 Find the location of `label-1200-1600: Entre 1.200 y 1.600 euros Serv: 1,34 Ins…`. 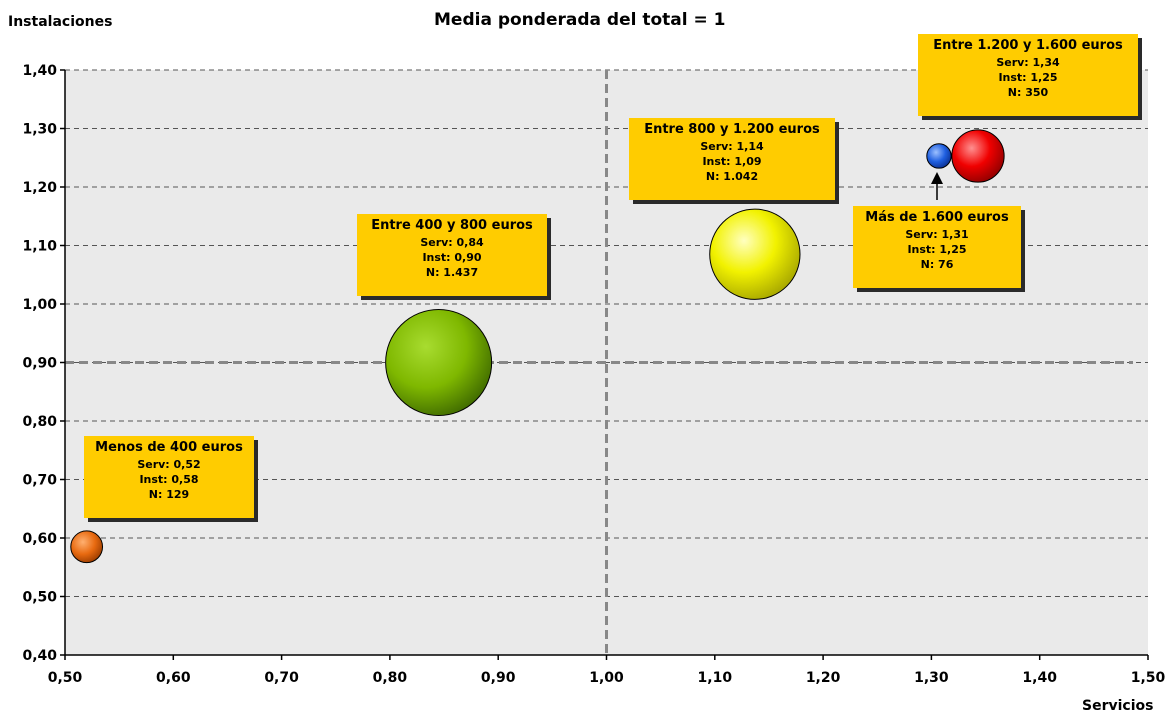

label-1200-1600: Entre 1.200 y 1.600 euros Serv: 1,34 Ins… is located at coordinates (1028, 75).